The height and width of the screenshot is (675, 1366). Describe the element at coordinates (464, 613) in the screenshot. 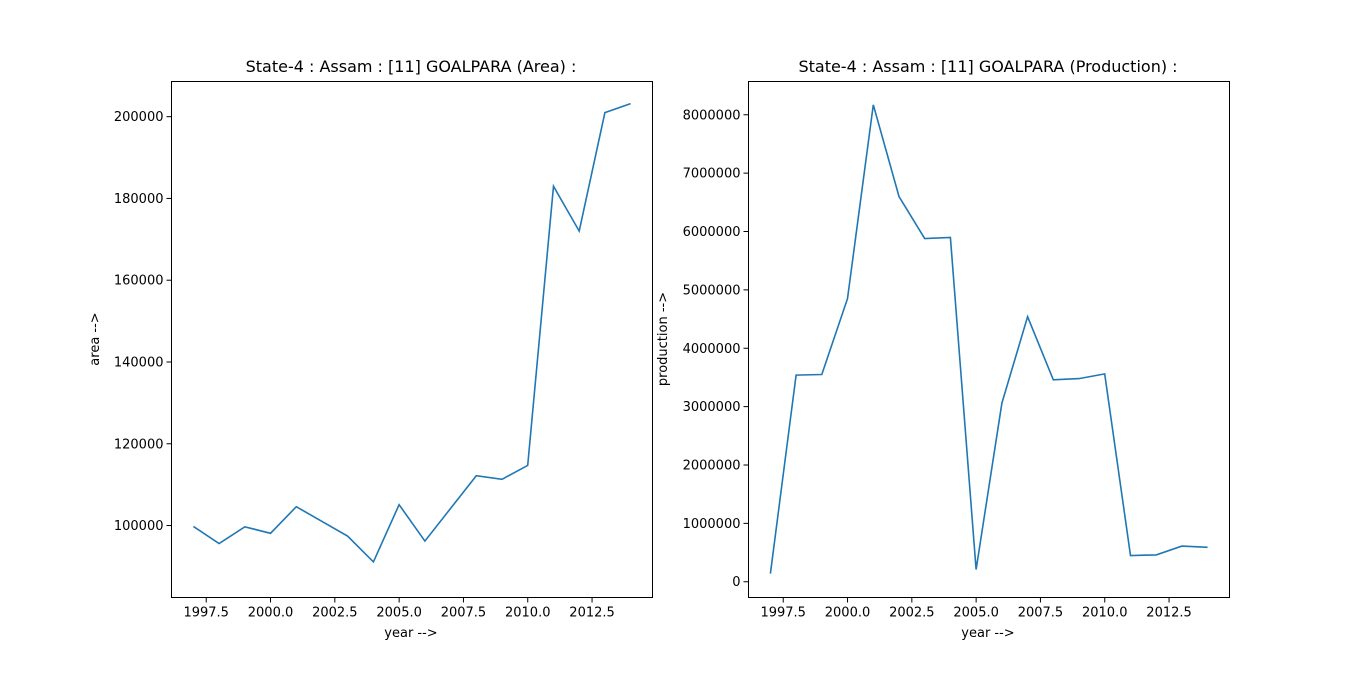

I see `area-x-tick-label: 2007.5` at that location.